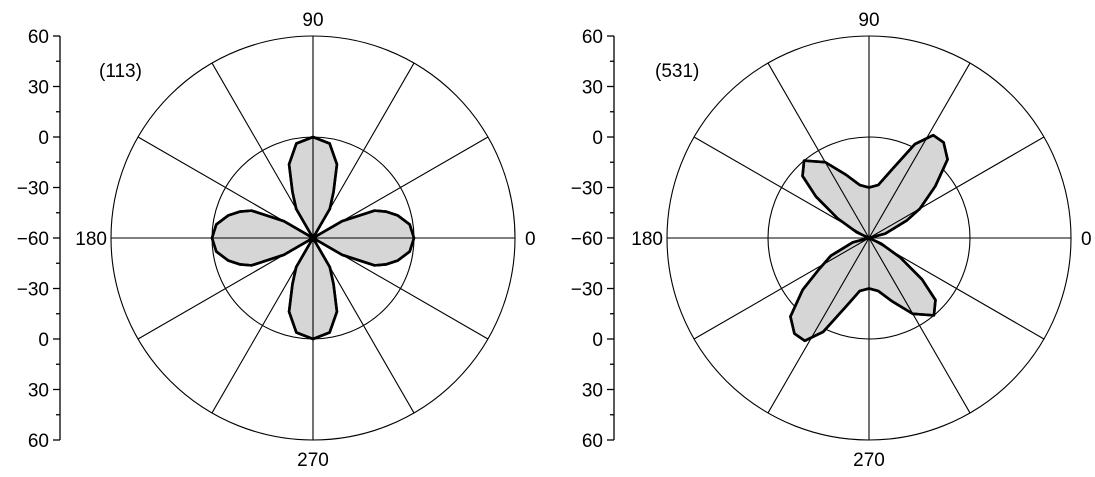  What do you see at coordinates (677, 71) in the screenshot?
I see `chart-title: (531)` at bounding box center [677, 71].